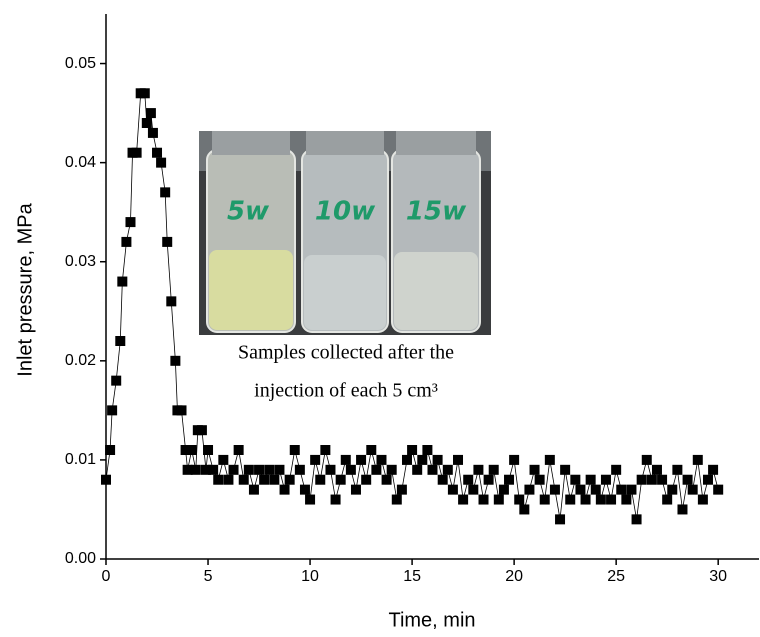 This screenshot has width=760, height=637. I want to click on y-tick-label: 0.01, so click(80, 459).